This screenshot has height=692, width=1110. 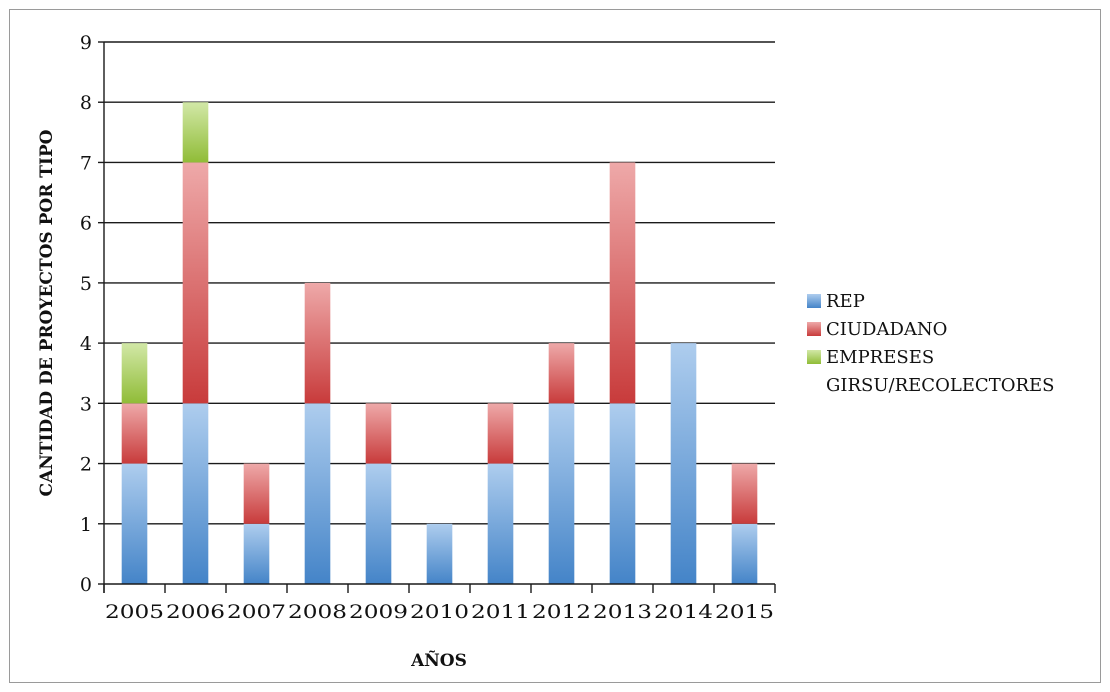 What do you see at coordinates (378, 433) in the screenshot?
I see `bar-ciudadano-2009` at bounding box center [378, 433].